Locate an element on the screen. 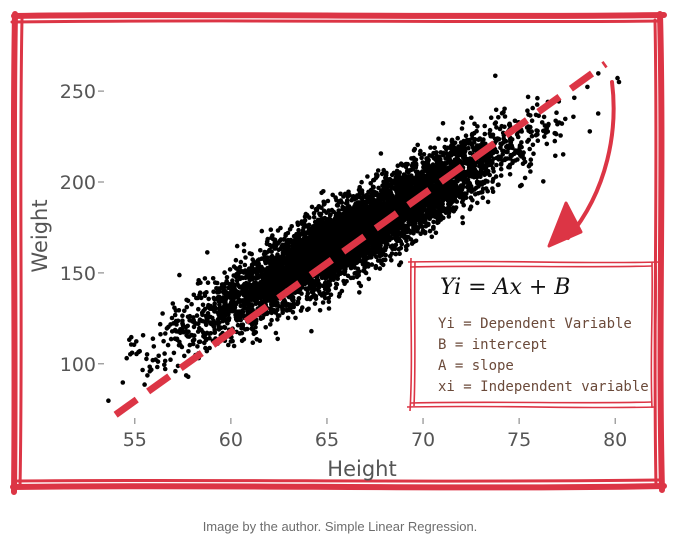 The image size is (680, 537). y-tick-label: 200 is located at coordinates (78, 183).